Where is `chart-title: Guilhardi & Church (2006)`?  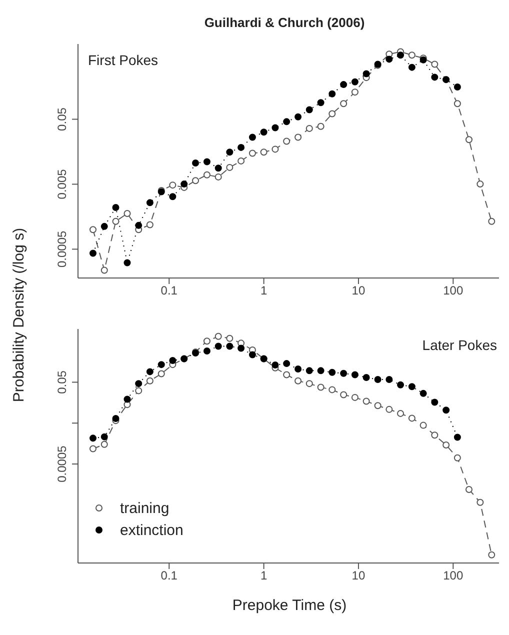 chart-title: Guilhardi & Church (2006) is located at coordinates (284, 23).